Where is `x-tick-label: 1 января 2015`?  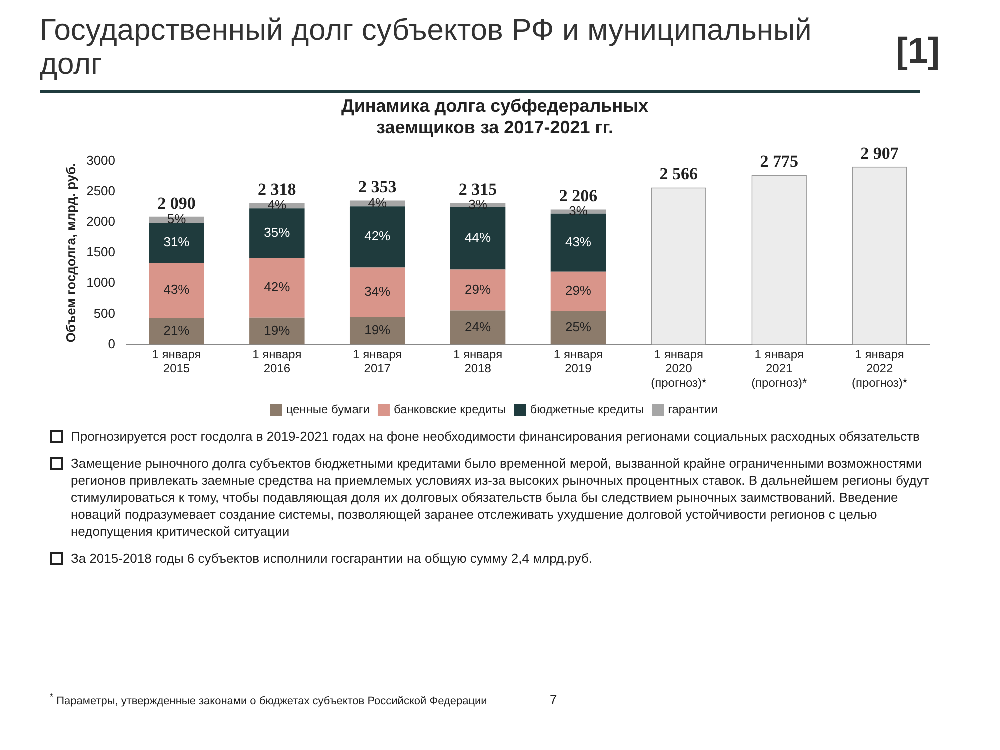
x-tick-label: 1 января 2015 is located at coordinates (177, 361).